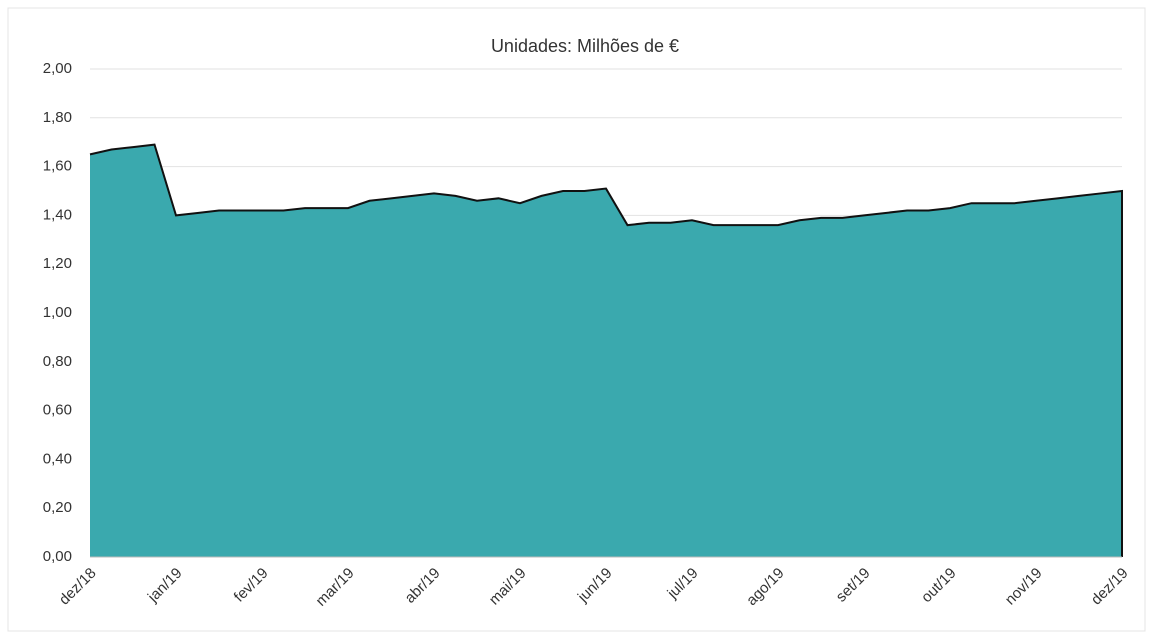 Image resolution: width=1153 pixels, height=639 pixels. What do you see at coordinates (335, 587) in the screenshot?
I see `x-tick-label: mar/19` at bounding box center [335, 587].